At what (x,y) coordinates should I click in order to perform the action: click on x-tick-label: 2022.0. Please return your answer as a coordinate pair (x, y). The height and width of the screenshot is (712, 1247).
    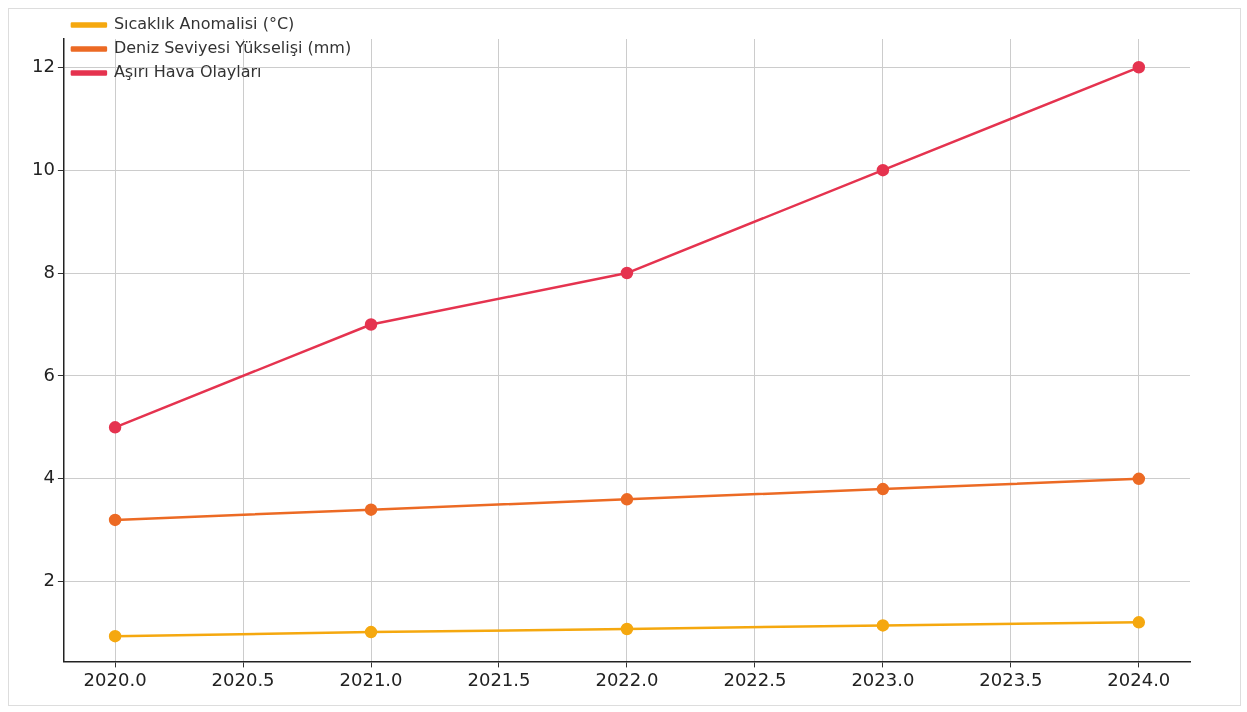
    Looking at the image, I should click on (627, 679).